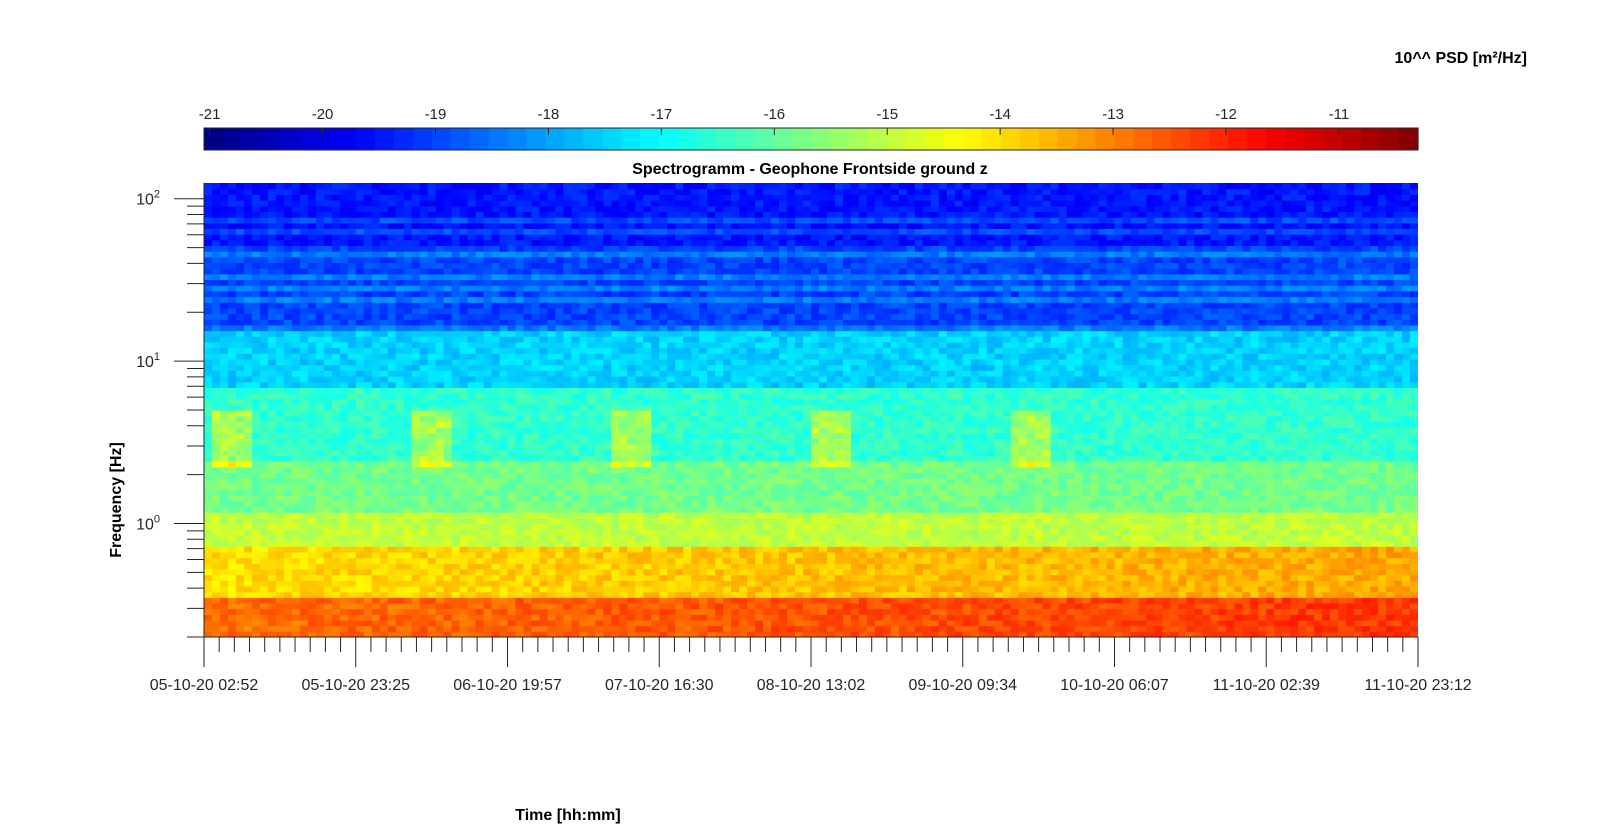 The height and width of the screenshot is (838, 1597). I want to click on colorbar-segment, so click(1067, 139).